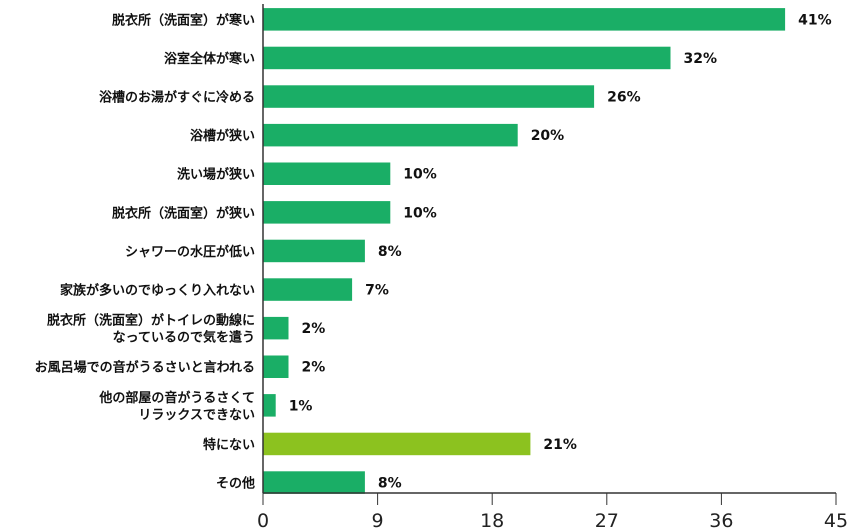  Describe the element at coordinates (701, 59) in the screenshot. I see `value-label: 32%` at that location.